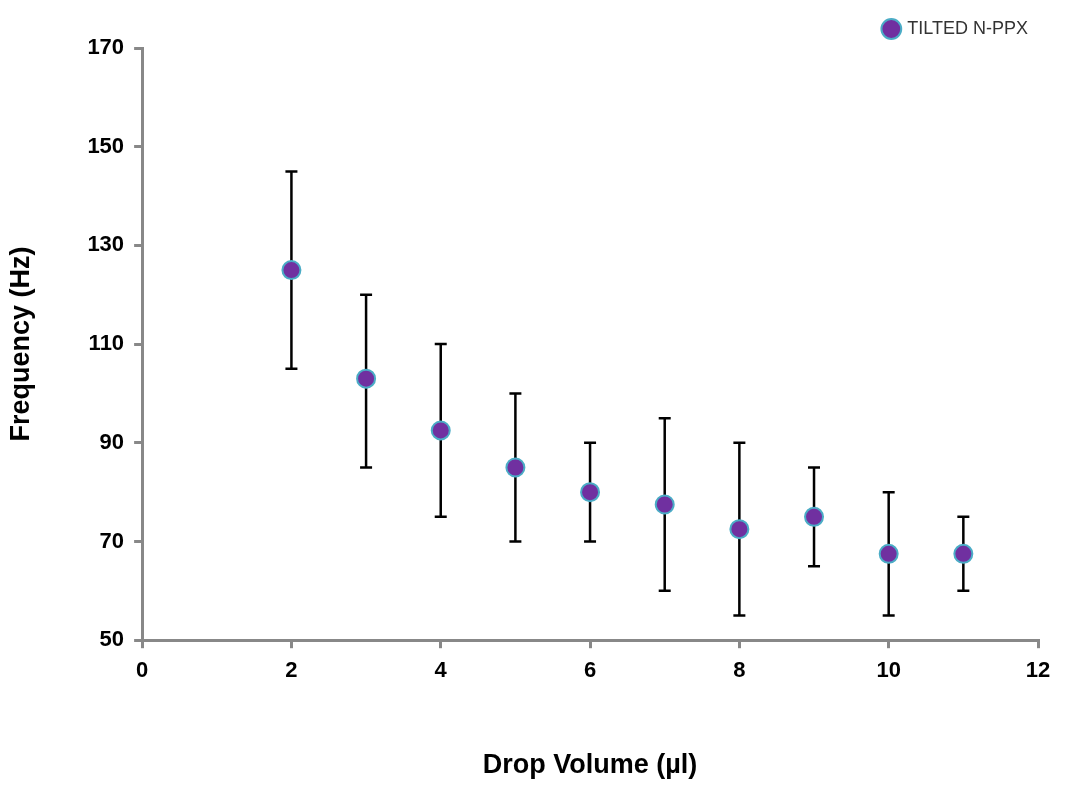 The image size is (1068, 787). Describe the element at coordinates (291, 670) in the screenshot. I see `x-tick-label: 2` at that location.